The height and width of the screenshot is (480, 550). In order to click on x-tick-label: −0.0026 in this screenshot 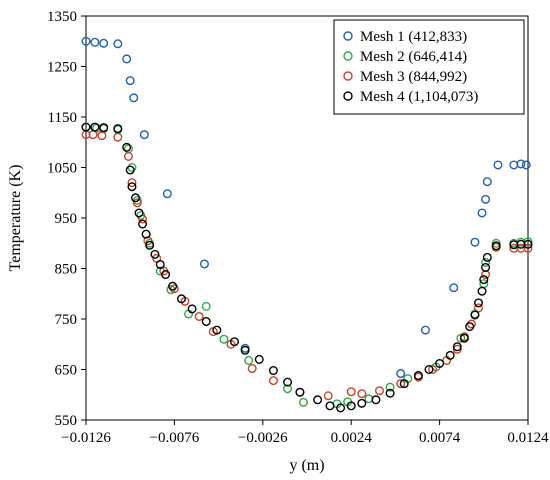, I will do `click(263, 438)`.